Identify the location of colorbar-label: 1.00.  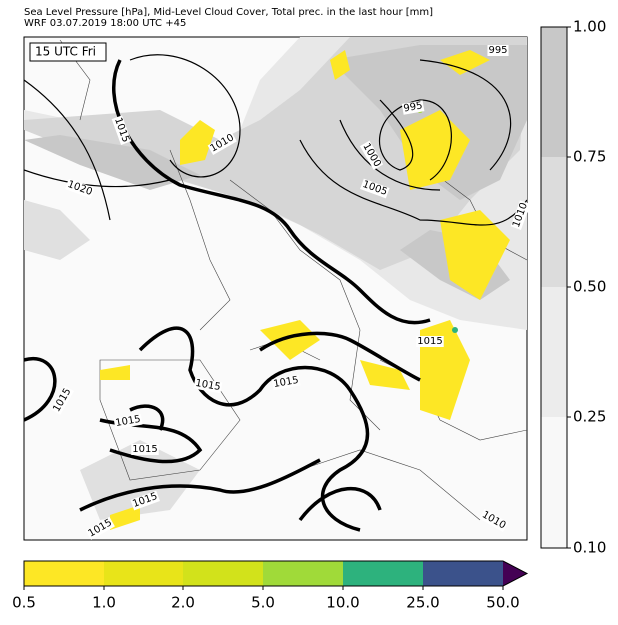
(589, 27).